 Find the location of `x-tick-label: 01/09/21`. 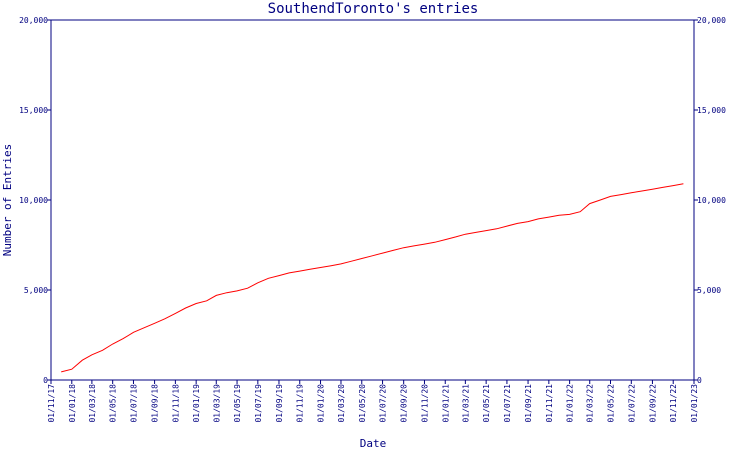

x-tick-label: 01/09/21 is located at coordinates (528, 403).